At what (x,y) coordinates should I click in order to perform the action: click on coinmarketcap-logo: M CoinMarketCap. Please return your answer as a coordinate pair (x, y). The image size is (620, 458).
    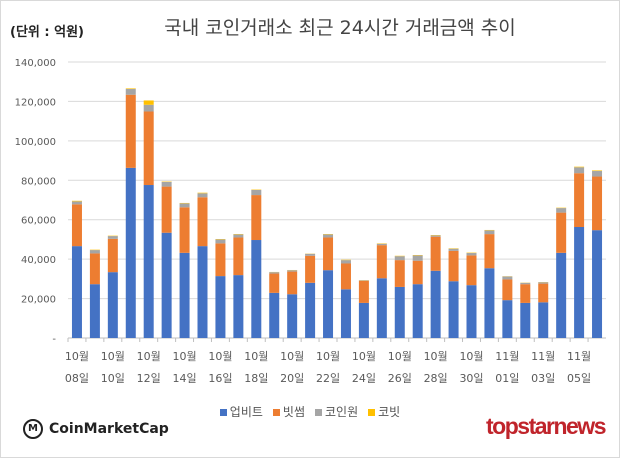
    Looking at the image, I should click on (96, 429).